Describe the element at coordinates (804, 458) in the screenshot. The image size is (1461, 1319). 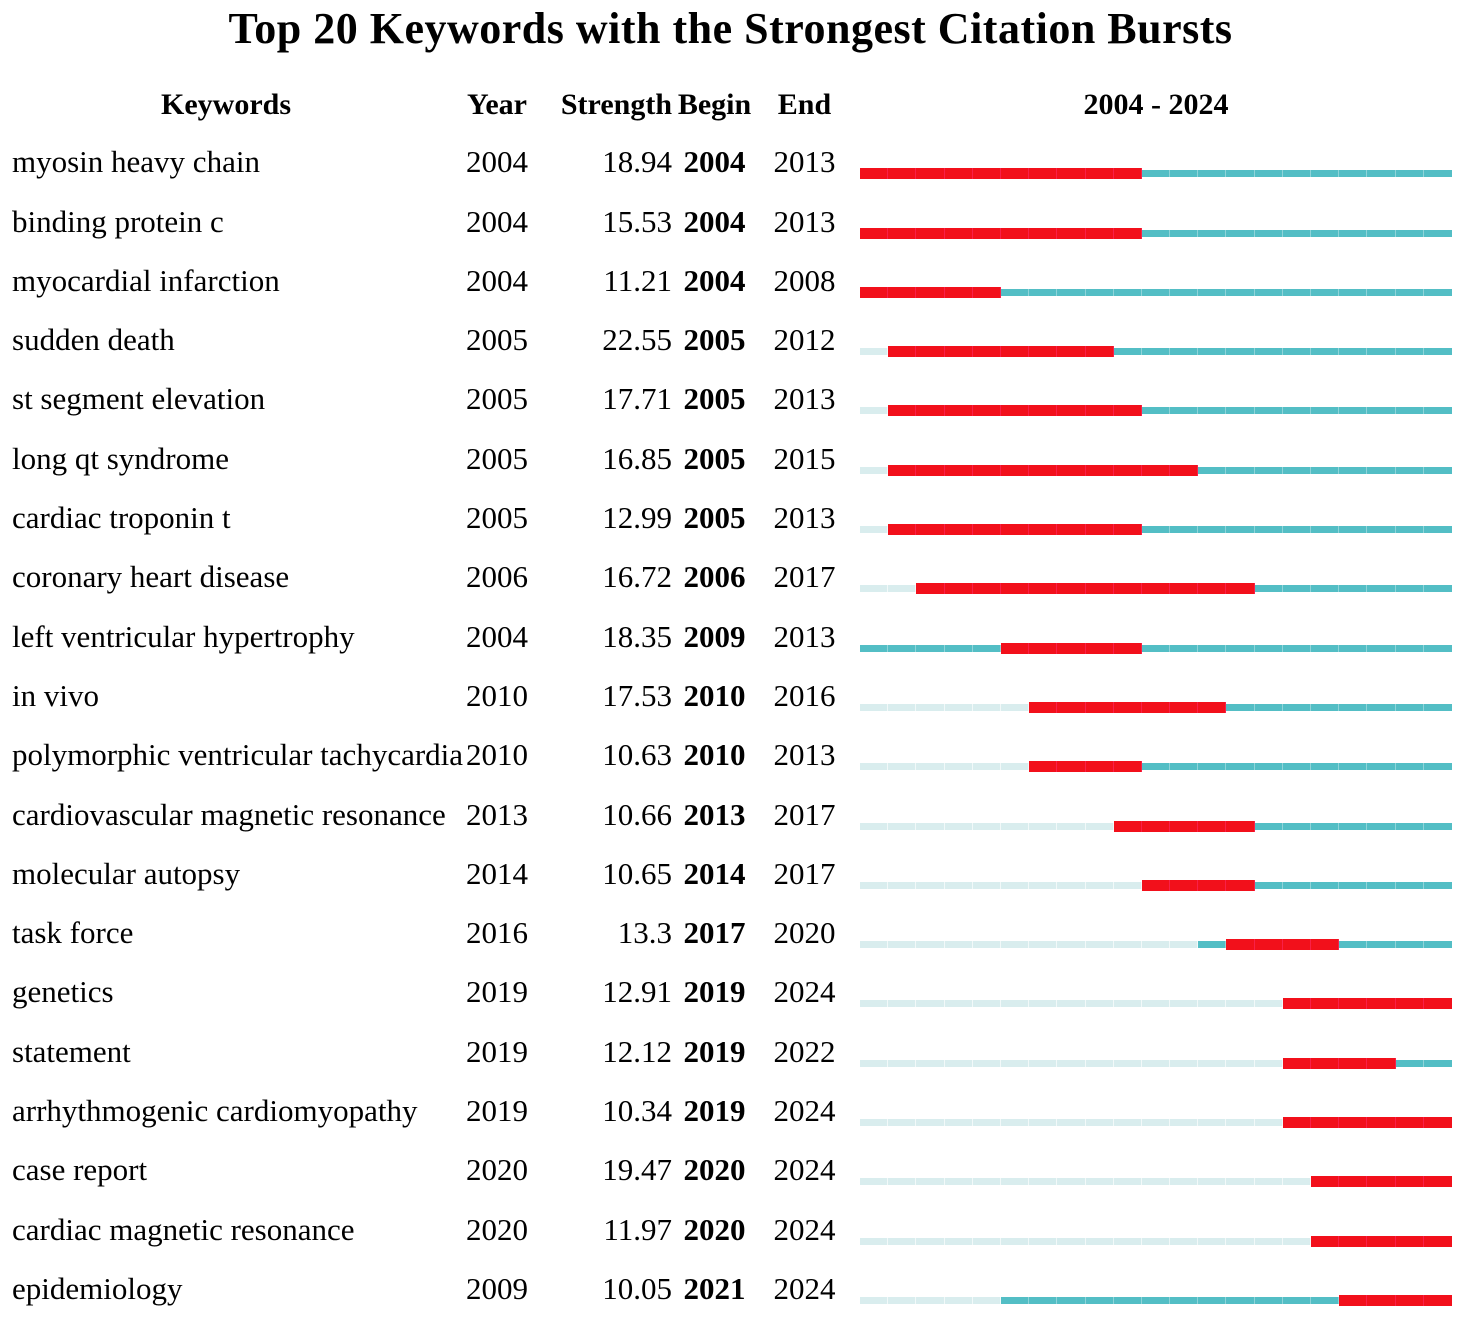
I see `end-cell: 2015` at that location.